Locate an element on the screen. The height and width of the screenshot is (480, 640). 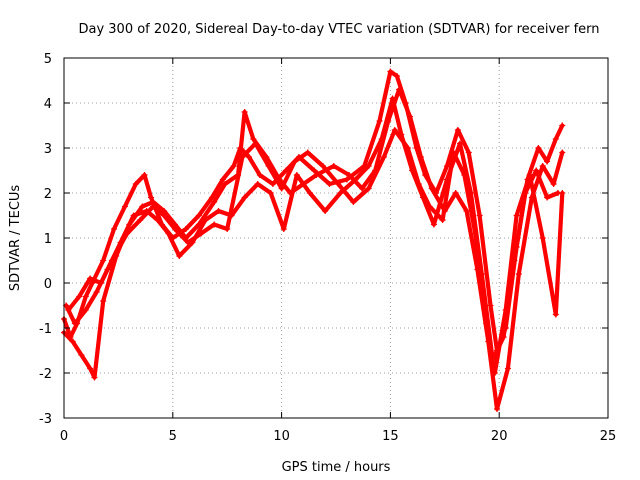
y-tick-label: 2 is located at coordinates (48, 194).